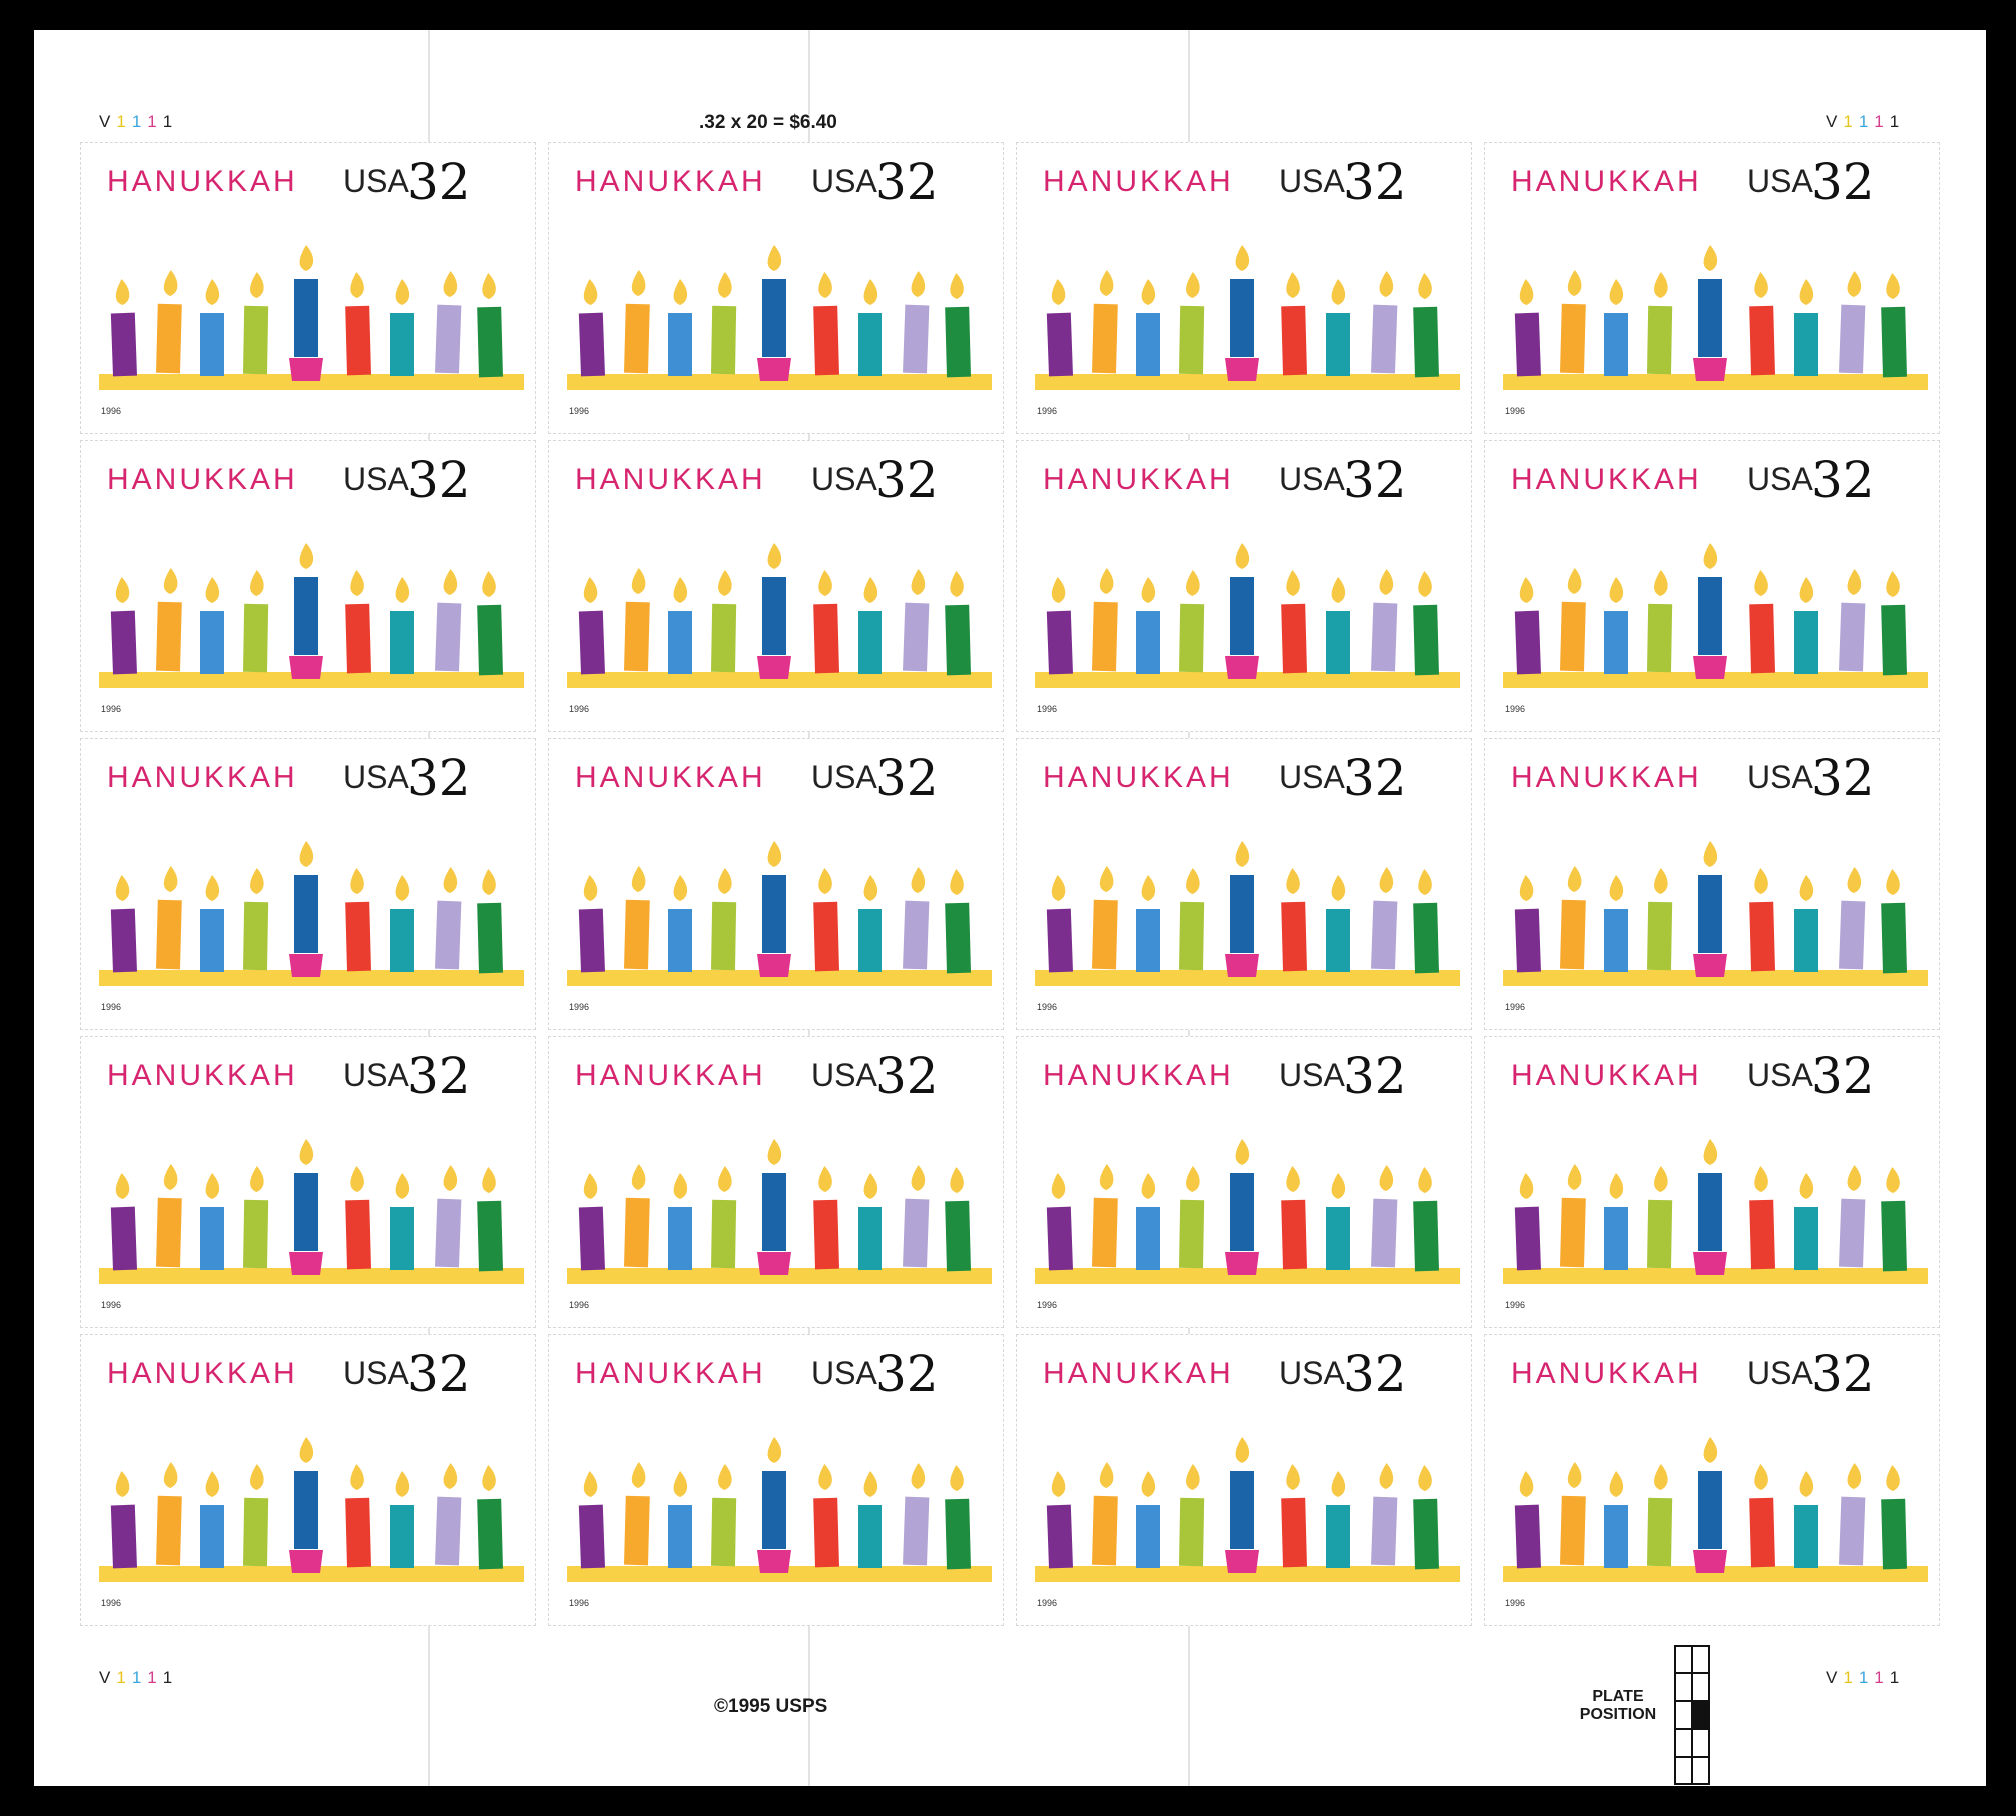  What do you see at coordinates (108, 1677) in the screenshot?
I see `plate-letter: V` at bounding box center [108, 1677].